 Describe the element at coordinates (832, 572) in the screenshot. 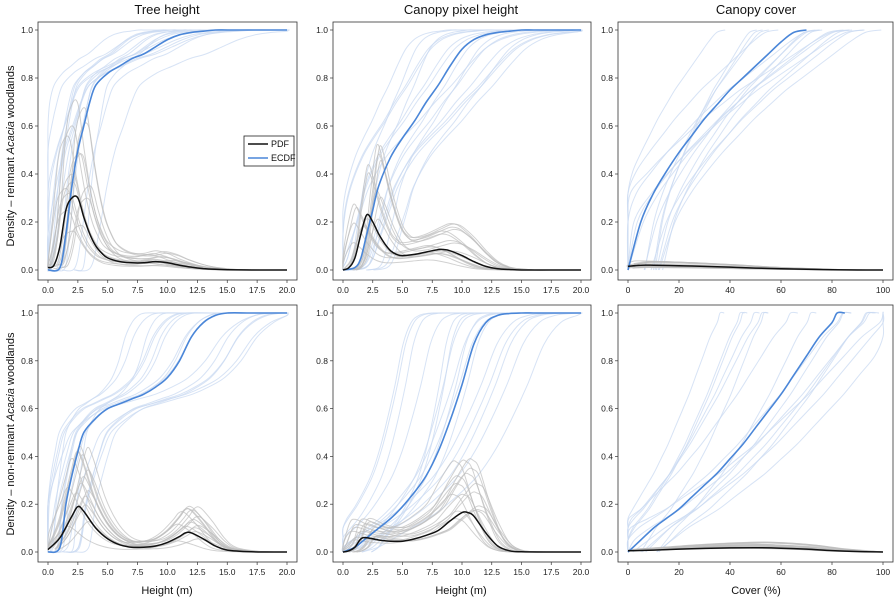

I see `x-tick-label: 80` at that location.